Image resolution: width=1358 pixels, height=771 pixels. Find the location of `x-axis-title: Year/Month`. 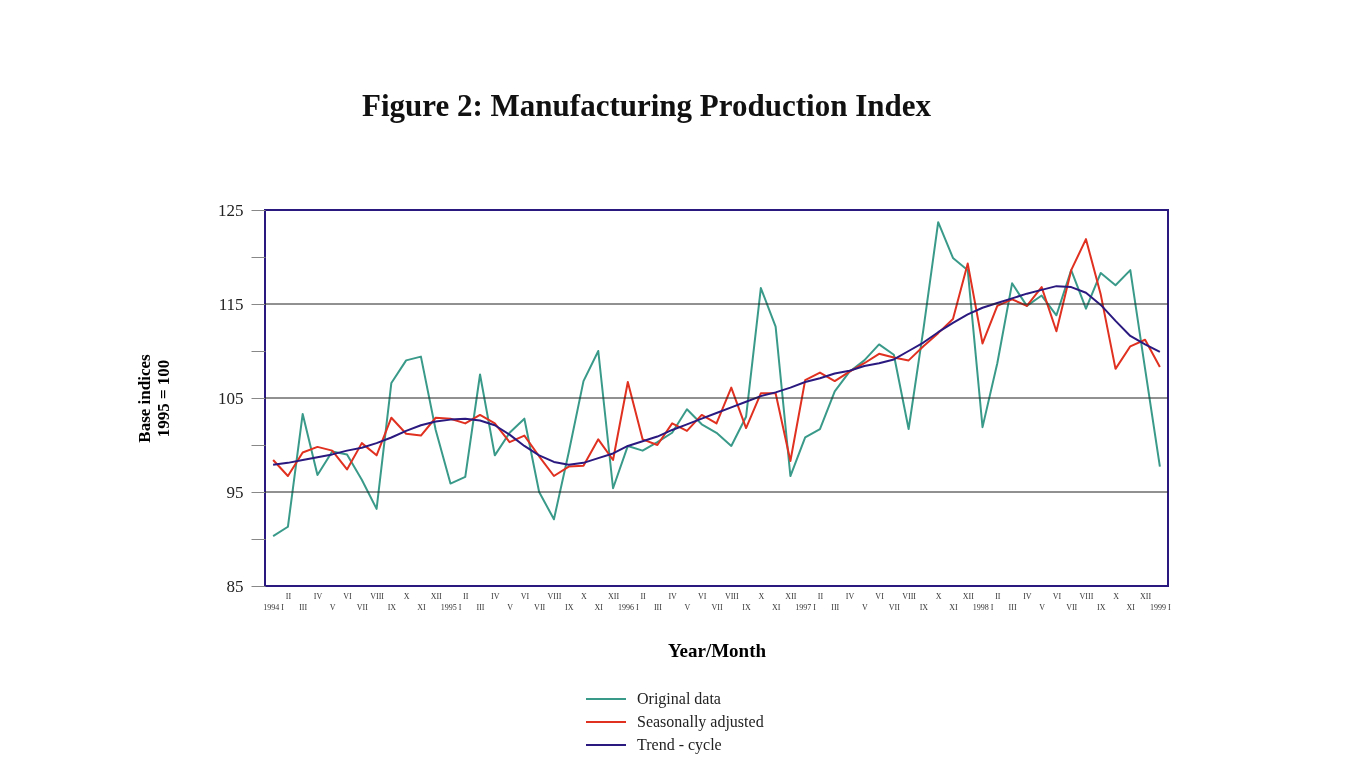

x-axis-title: Year/Month is located at coordinates (717, 650).